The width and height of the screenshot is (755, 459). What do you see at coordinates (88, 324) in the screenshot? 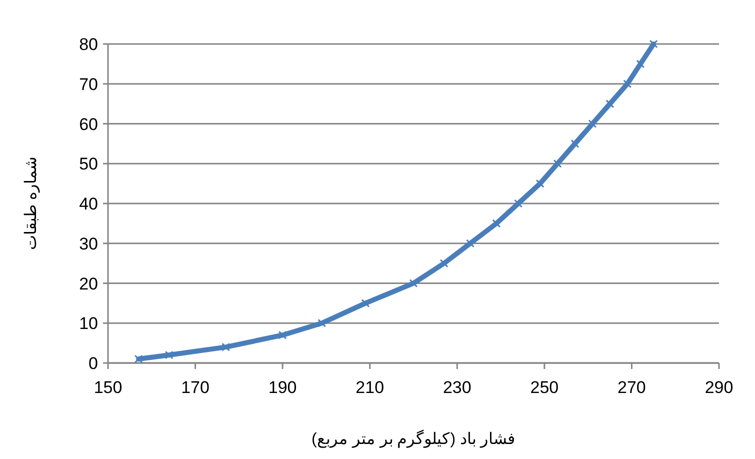
I see `y-tick-label: 10` at bounding box center [88, 324].